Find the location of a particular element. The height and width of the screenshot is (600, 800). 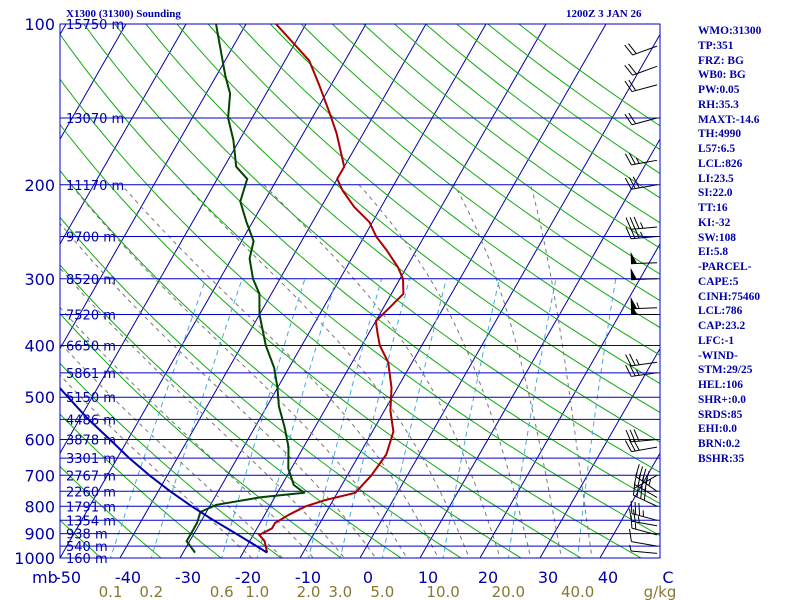

height-label: 11170 m is located at coordinates (95, 186).